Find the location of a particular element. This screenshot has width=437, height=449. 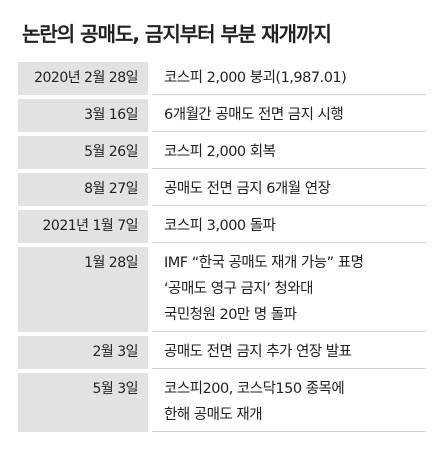

event-text: 국민청원 20만 명 돌파 is located at coordinates (230, 315).